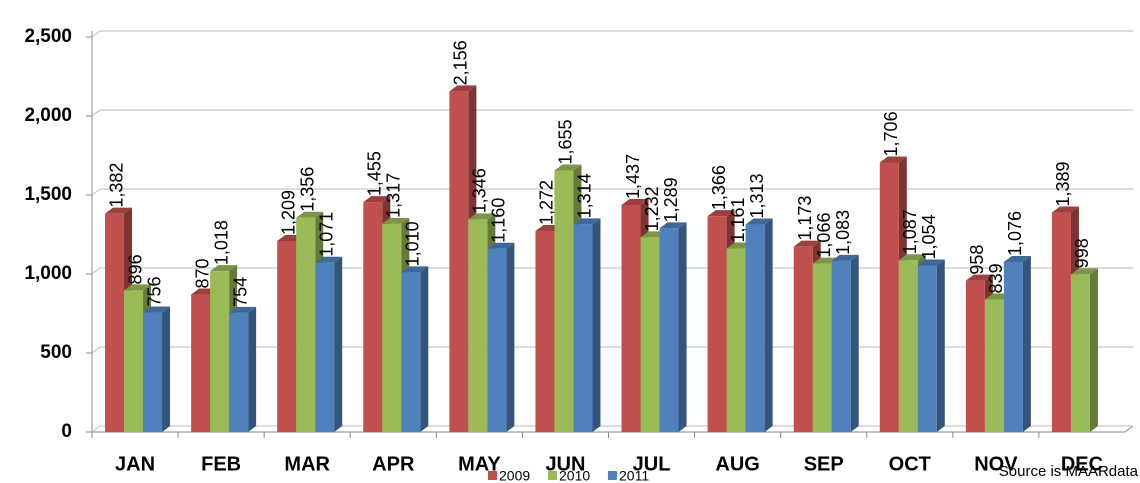 The width and height of the screenshot is (1140, 483). I want to click on value-label: 1,232, so click(652, 208).